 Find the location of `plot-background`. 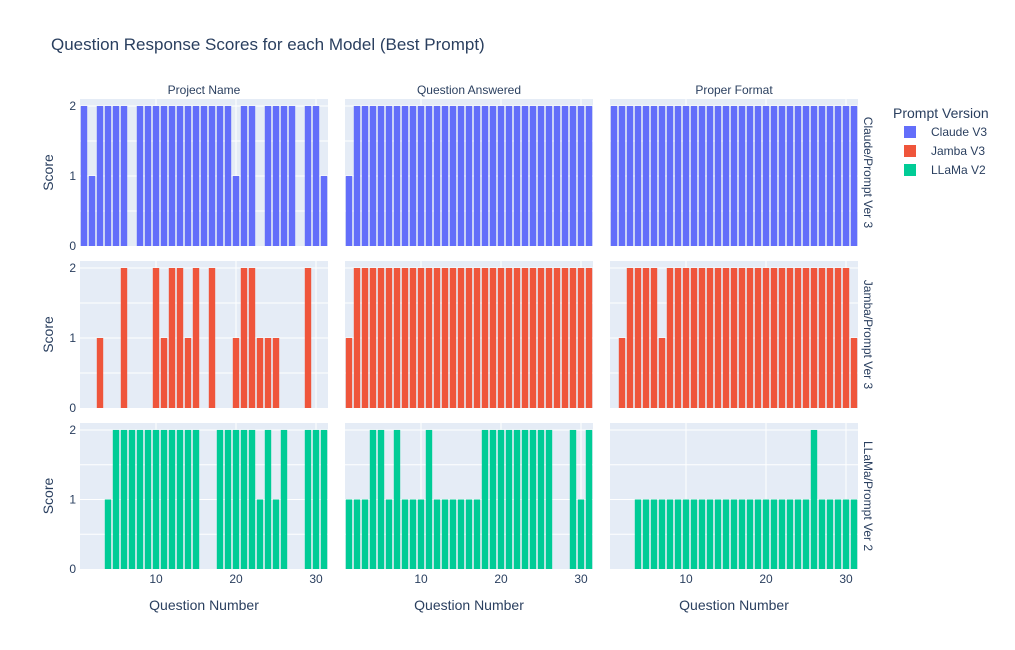

plot-background is located at coordinates (204, 334).